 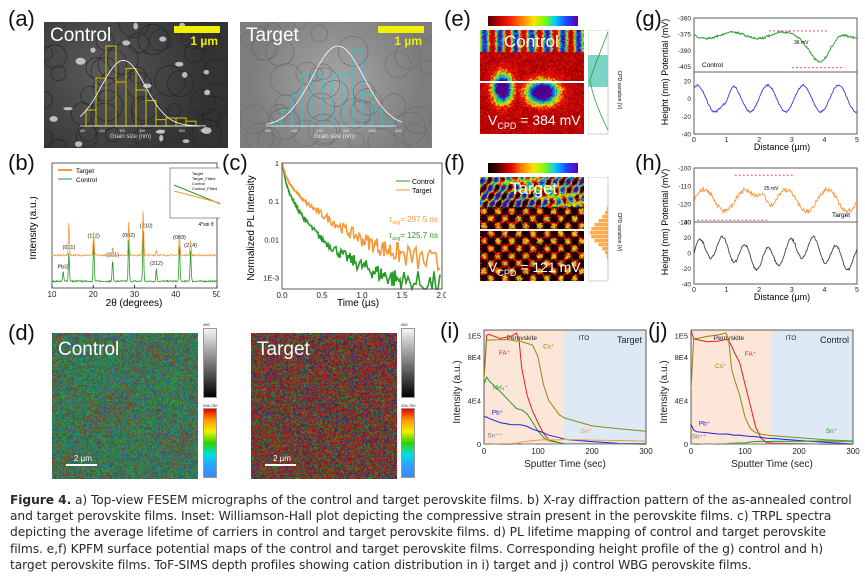 What do you see at coordinates (857, 290) in the screenshot?
I see `profile-xtick: 5` at bounding box center [857, 290].